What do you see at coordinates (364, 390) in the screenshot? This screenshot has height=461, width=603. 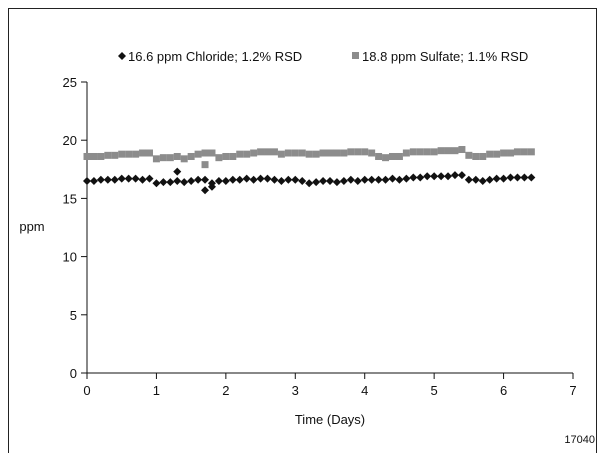 I see `x-tick-label: 4` at bounding box center [364, 390].